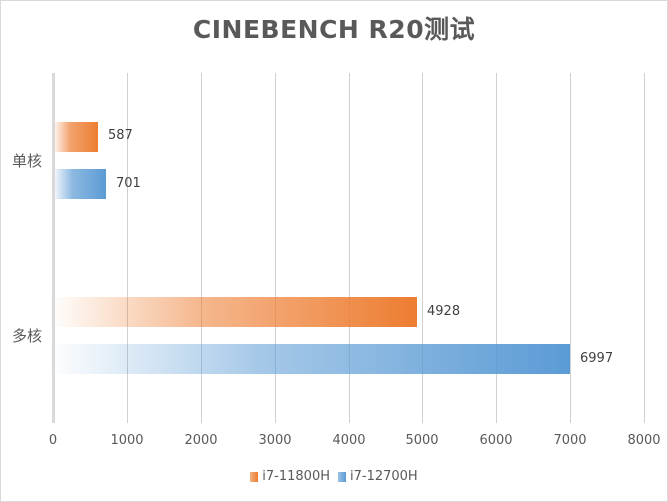 Image resolution: width=668 pixels, height=502 pixels. I want to click on chart-title: CINEBENCH R20测试, so click(334, 29).